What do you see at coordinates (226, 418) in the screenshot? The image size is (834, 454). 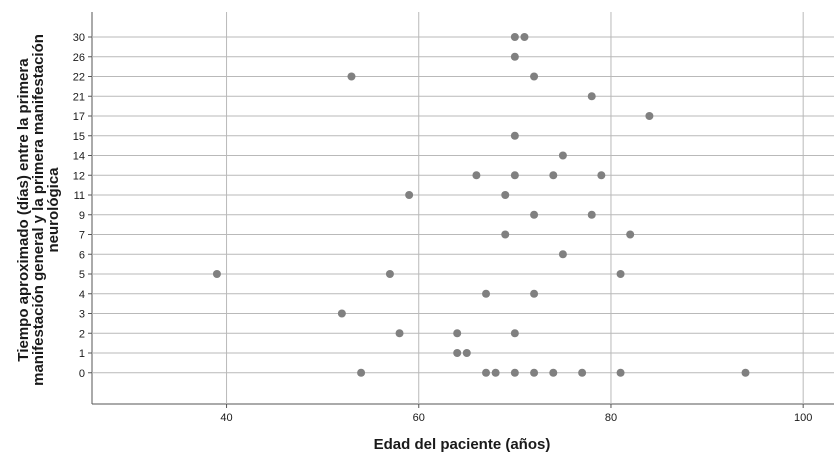 I see `x-tick-label: 40` at bounding box center [226, 418].